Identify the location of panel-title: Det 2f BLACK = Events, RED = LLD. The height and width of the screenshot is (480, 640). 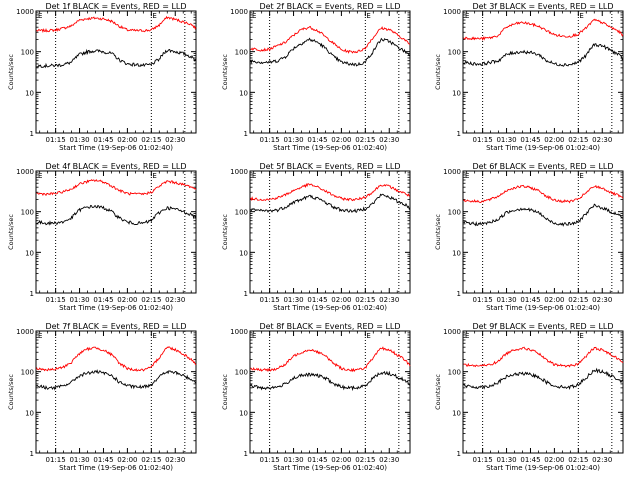
(329, 6).